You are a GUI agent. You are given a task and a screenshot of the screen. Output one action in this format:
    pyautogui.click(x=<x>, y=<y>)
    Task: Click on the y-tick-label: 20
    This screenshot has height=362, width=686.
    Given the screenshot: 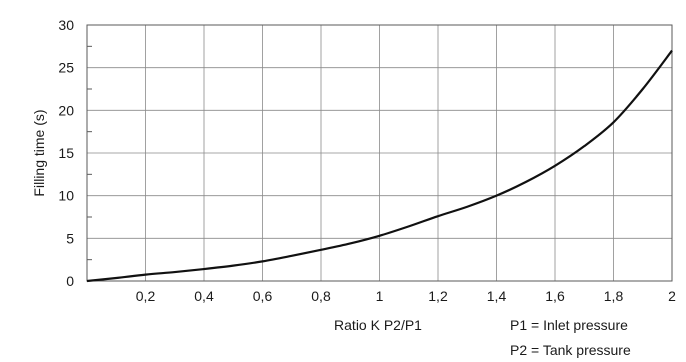 What is the action you would take?
    pyautogui.click(x=66, y=110)
    